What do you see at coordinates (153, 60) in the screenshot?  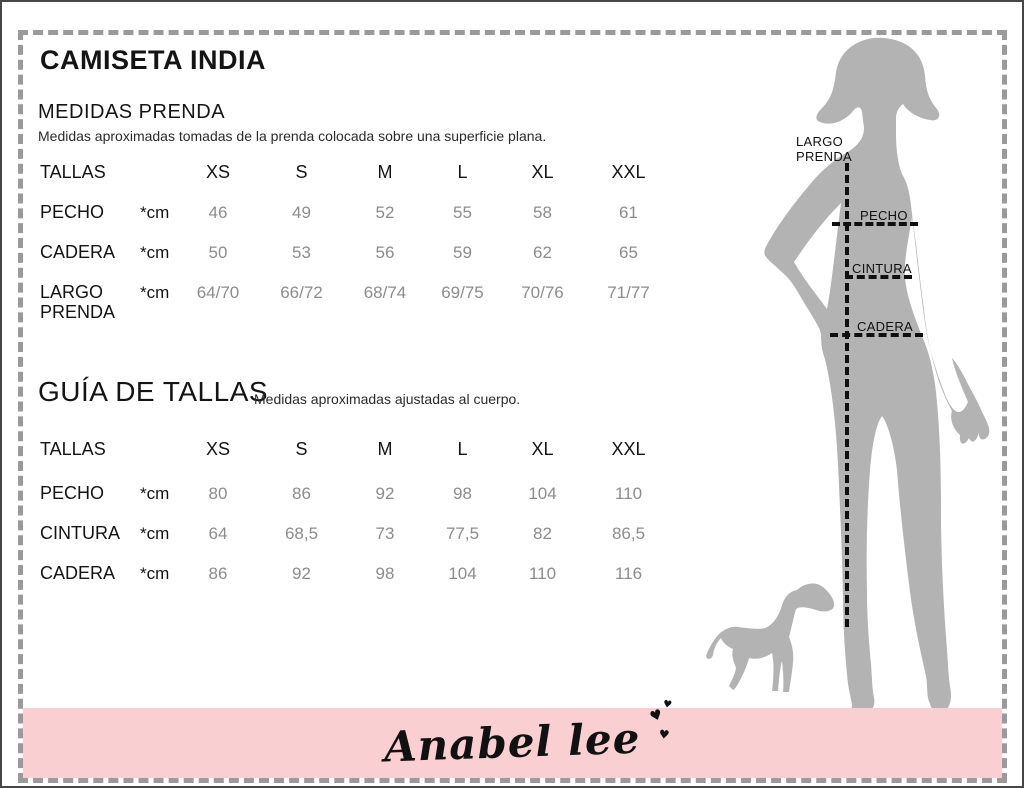 I see `page-title: CAMISETA INDIA` at bounding box center [153, 60].